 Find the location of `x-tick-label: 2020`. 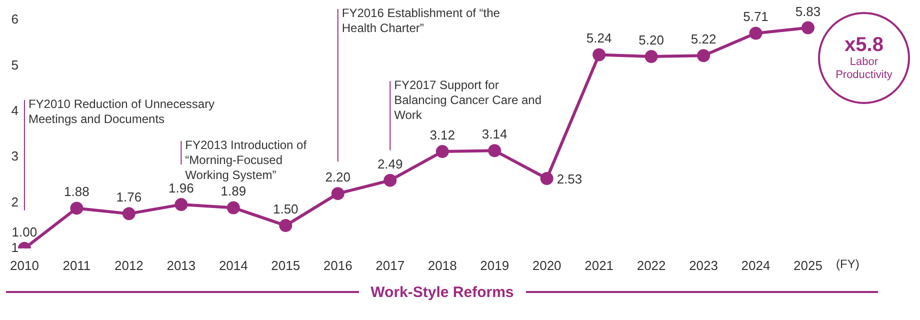

x-tick-label: 2020 is located at coordinates (547, 265).